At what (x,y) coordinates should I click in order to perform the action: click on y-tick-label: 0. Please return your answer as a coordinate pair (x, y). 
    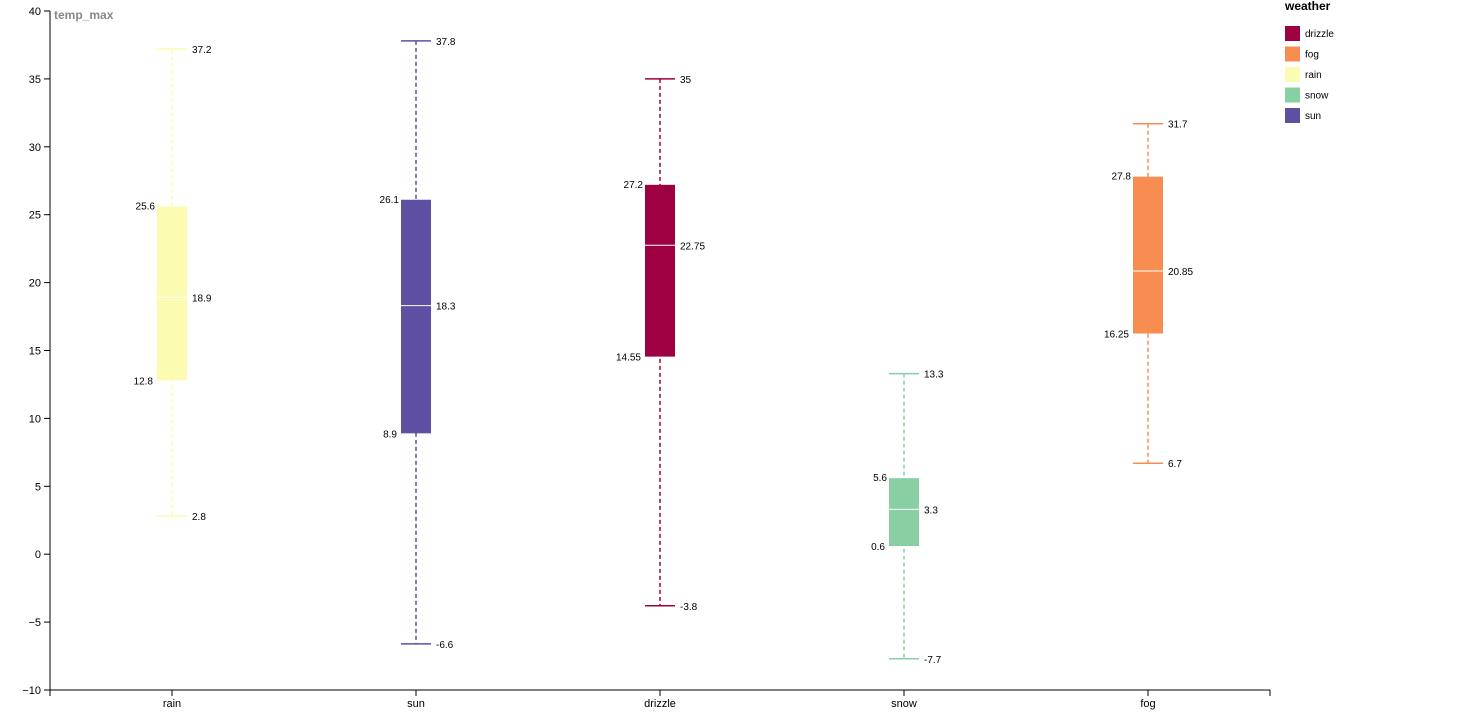
    Looking at the image, I should click on (38, 555).